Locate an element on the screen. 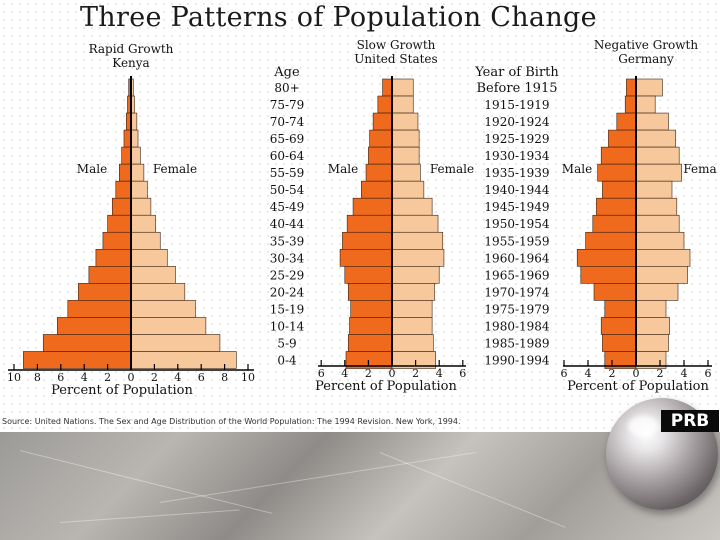 This screenshot has height=540, width=720. united-states-x-axis-label: Percent of Population is located at coordinates (386, 386).